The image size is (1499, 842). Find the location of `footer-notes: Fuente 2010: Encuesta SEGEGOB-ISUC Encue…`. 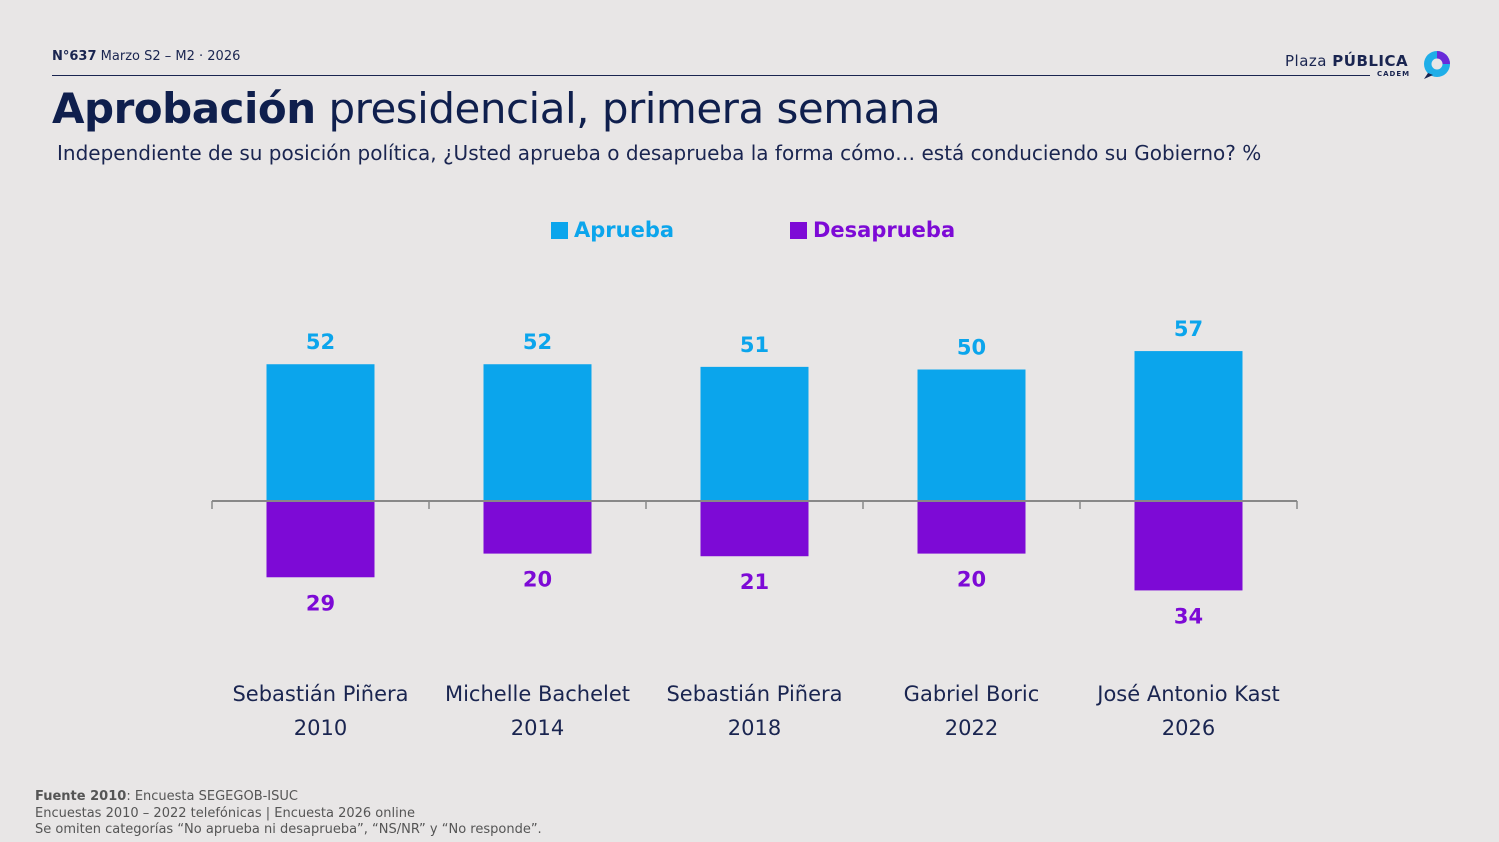

footer-notes: Fuente 2010: Encuesta SEGEGOB-ISUC Encue… is located at coordinates (288, 814).